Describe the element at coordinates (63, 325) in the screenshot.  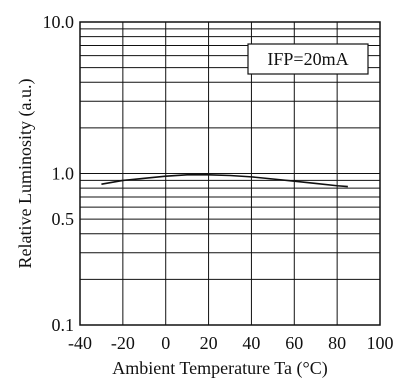
I see `y-tick-label: 0.1` at that location.